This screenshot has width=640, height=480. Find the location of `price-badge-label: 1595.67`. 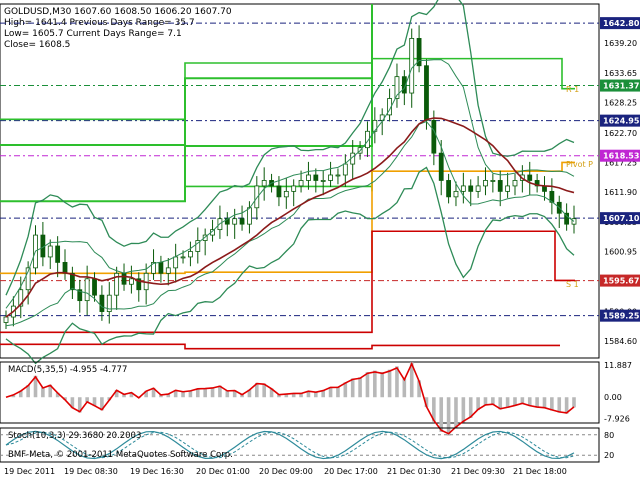

price-badge-label: 1595.67 is located at coordinates (621, 281).